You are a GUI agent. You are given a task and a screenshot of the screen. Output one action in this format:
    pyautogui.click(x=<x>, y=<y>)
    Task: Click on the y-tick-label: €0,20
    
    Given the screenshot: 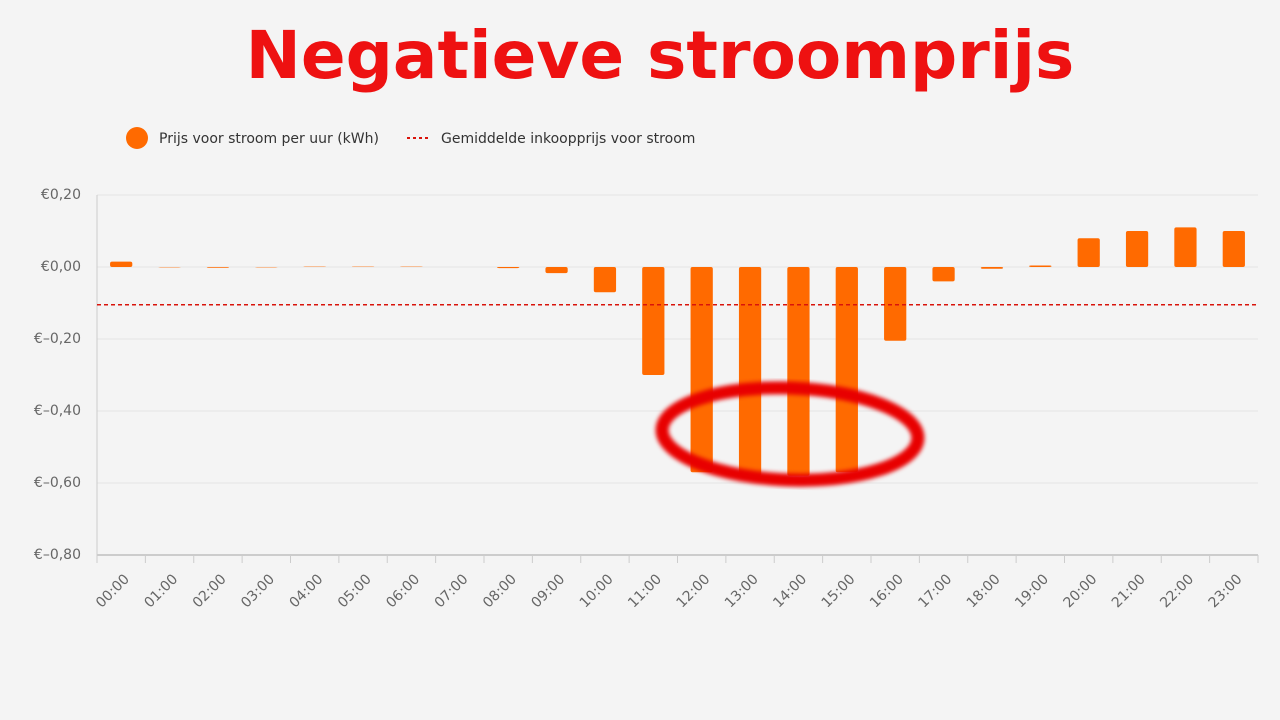 What is the action you would take?
    pyautogui.click(x=61, y=195)
    